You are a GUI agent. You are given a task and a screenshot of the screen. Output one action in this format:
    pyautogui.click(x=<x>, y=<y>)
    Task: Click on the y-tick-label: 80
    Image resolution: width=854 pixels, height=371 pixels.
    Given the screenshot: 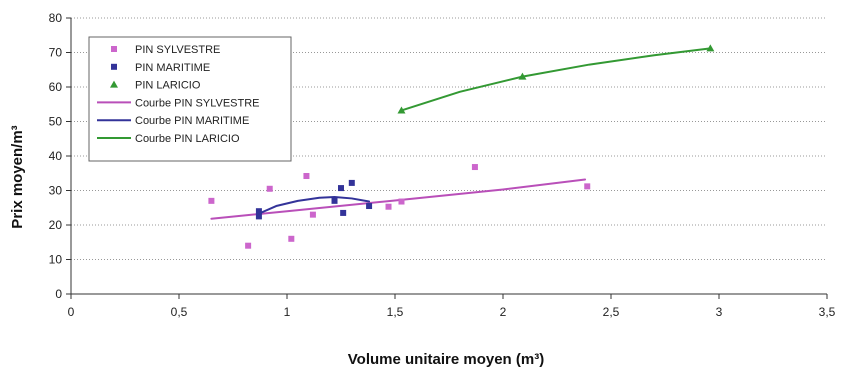 What is the action you would take?
    pyautogui.click(x=56, y=18)
    